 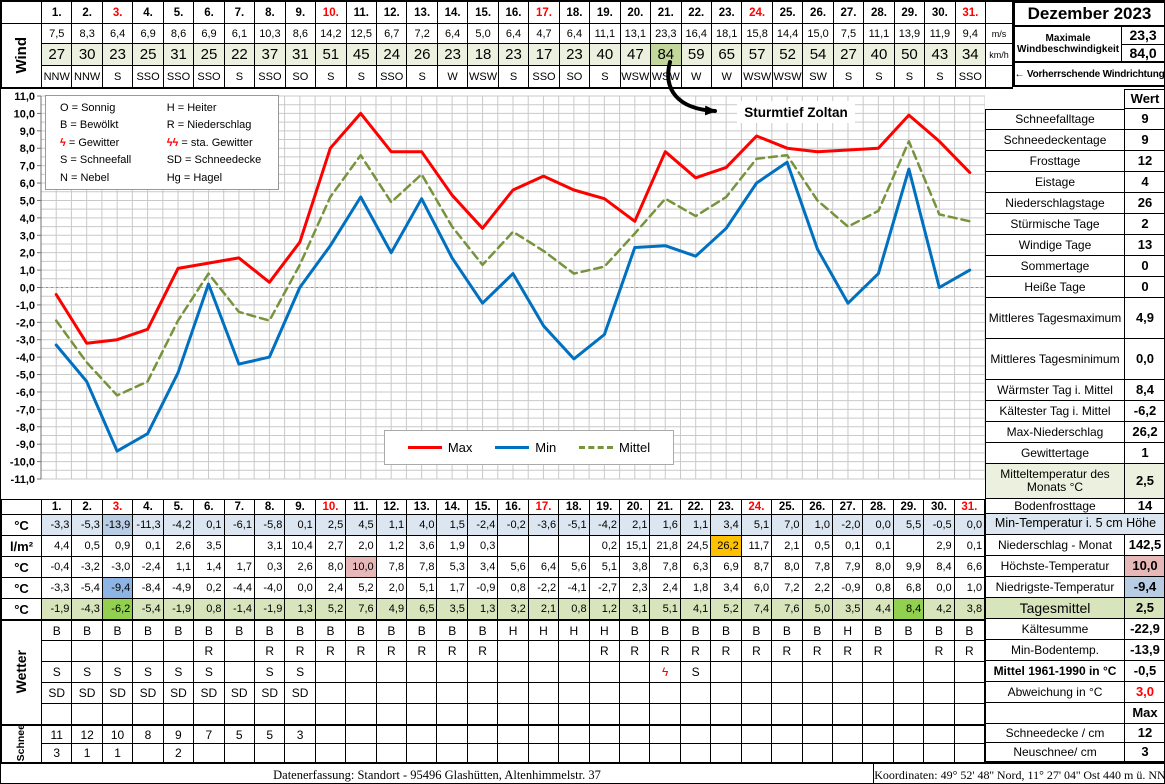 I want to click on day-header-cell: 29., so click(x=909, y=12).